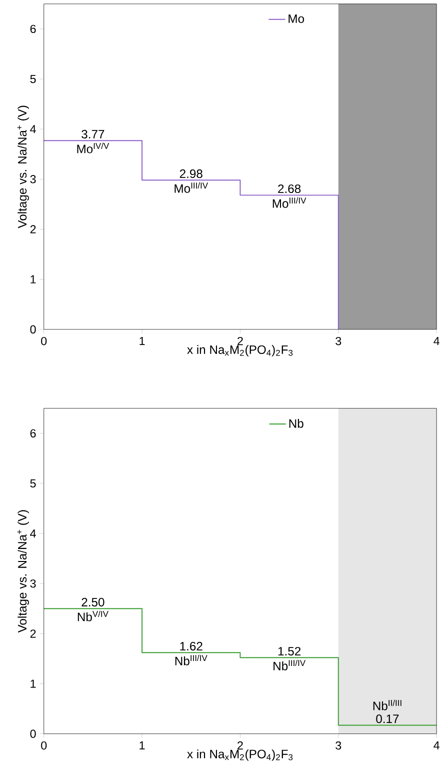 Image resolution: width=448 pixels, height=764 pixels. What do you see at coordinates (191, 173) in the screenshot?
I see `annotation: 2.98` at bounding box center [191, 173].